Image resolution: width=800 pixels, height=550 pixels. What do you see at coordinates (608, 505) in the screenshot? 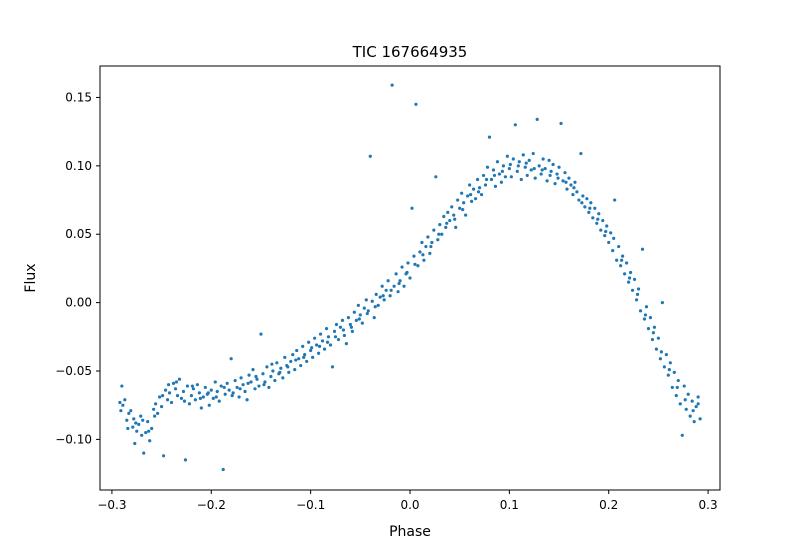
I see `x-tick-label: 0.2` at bounding box center [608, 505].